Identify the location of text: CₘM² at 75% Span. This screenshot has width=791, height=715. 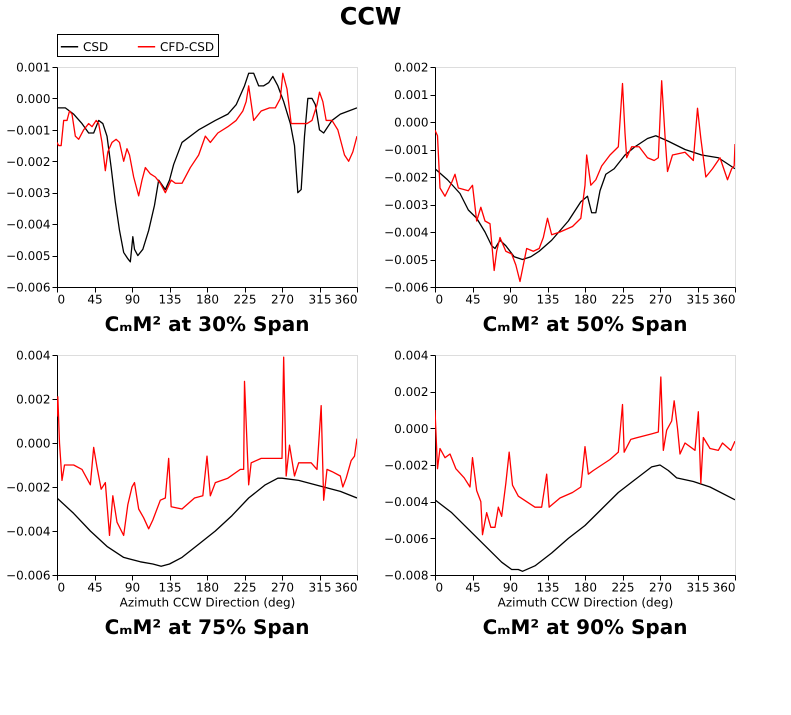
(207, 627).